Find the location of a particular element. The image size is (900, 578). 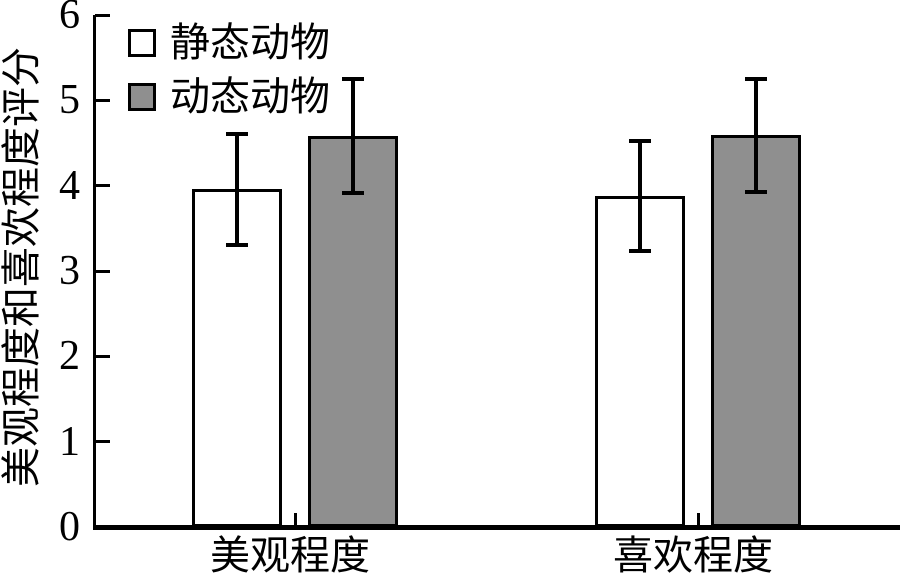

y-tick-label: 6 is located at coordinates (69, 19).